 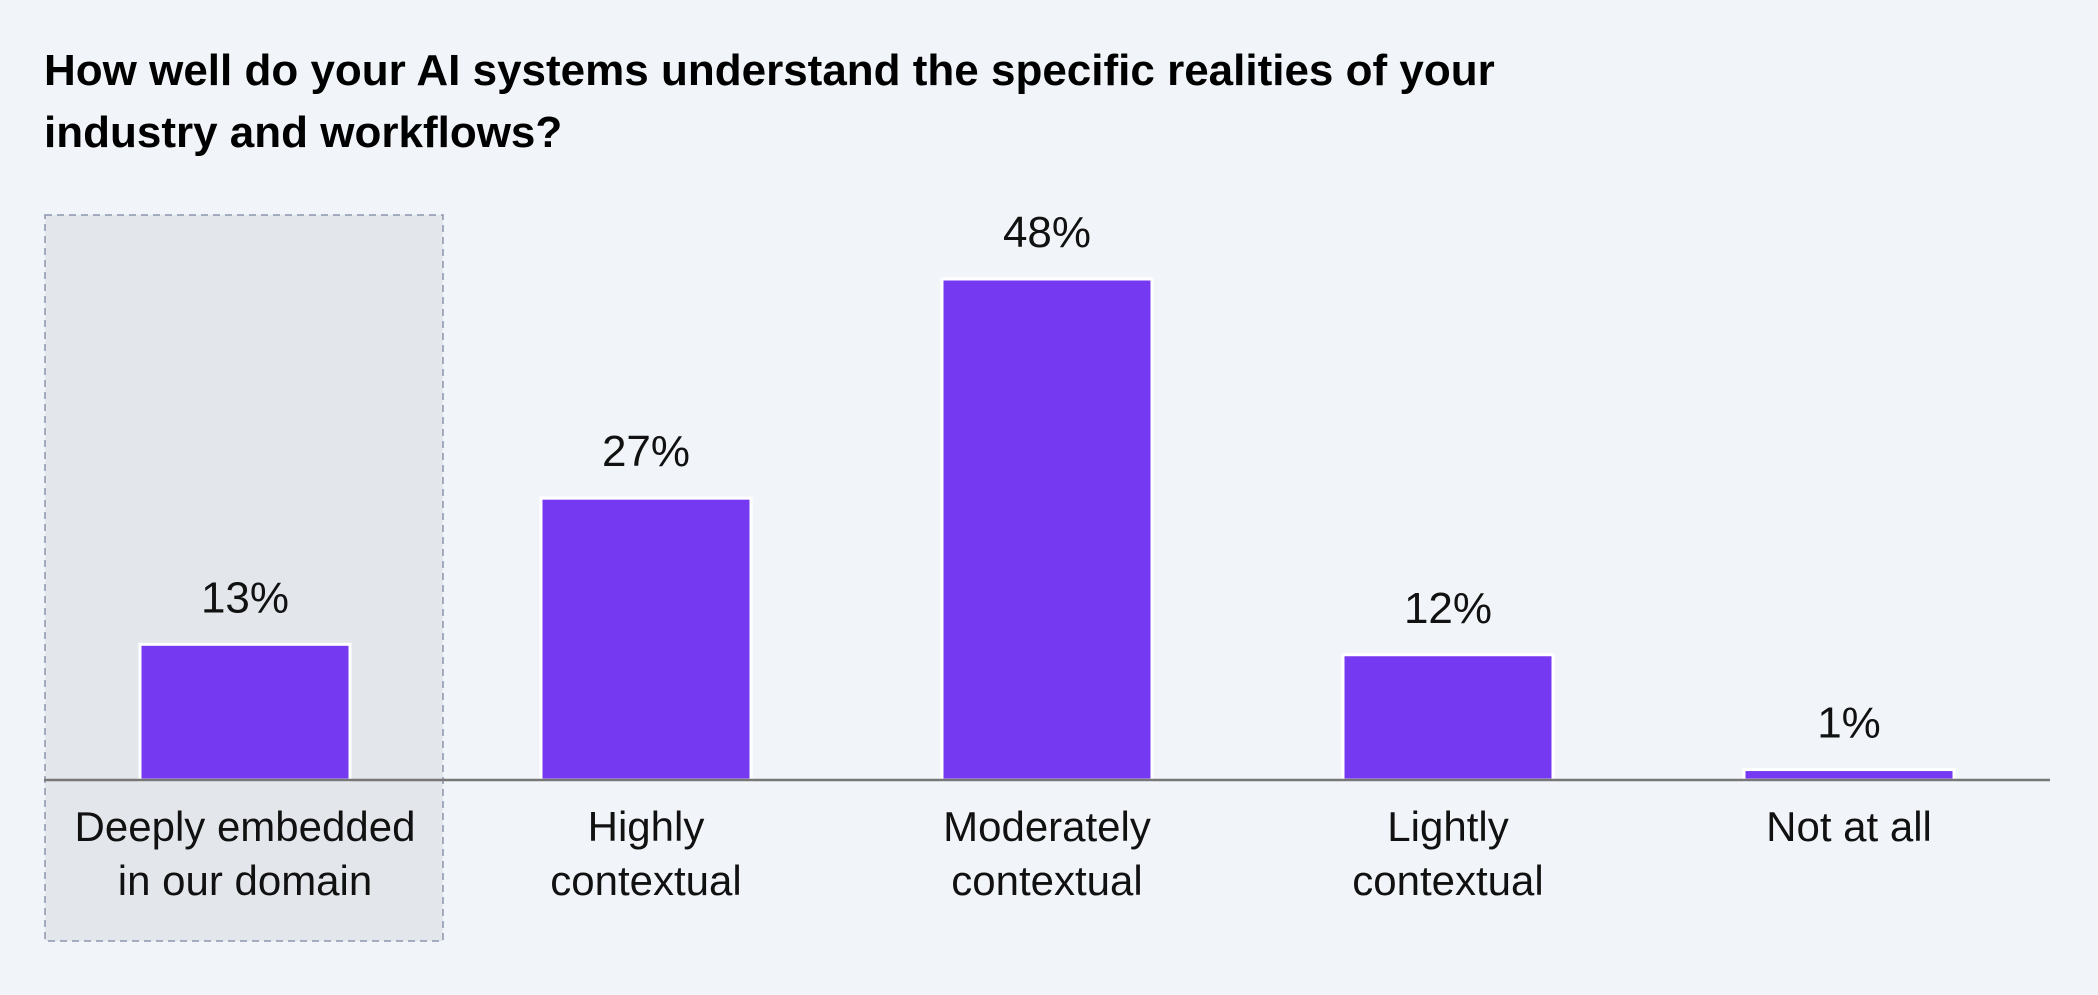 I want to click on highlight-layer, so click(x=244, y=578).